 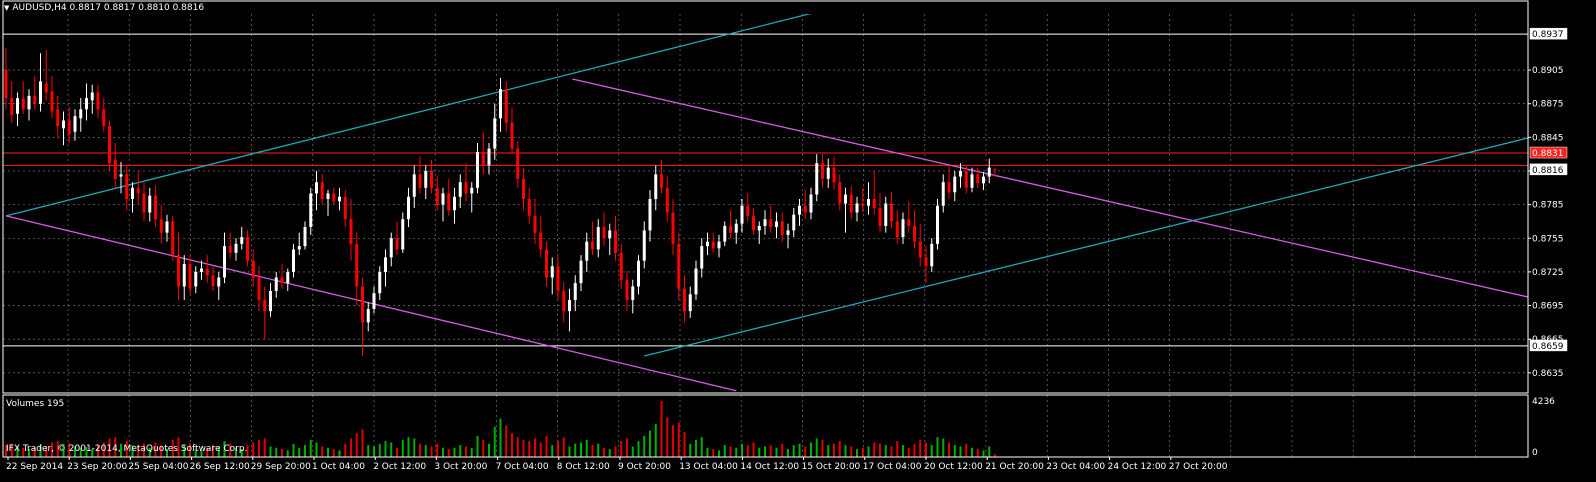 I want to click on time-tick-label: 8 Oct 12:00, so click(x=583, y=467).